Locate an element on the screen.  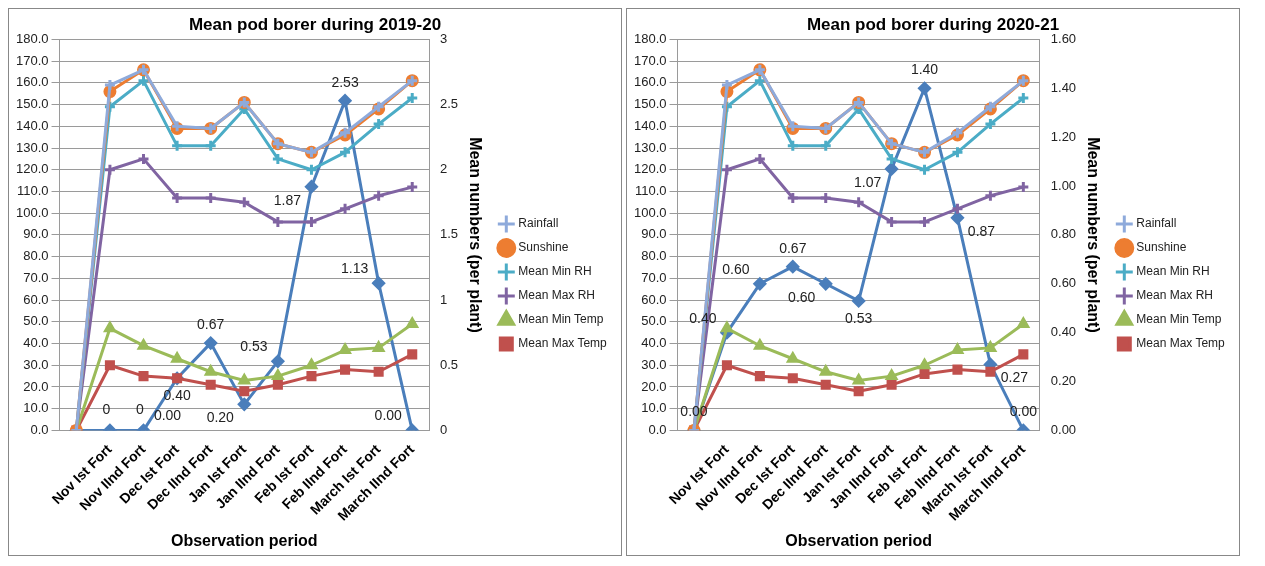
y2-tick-label: 0 is located at coordinates (444, 429).